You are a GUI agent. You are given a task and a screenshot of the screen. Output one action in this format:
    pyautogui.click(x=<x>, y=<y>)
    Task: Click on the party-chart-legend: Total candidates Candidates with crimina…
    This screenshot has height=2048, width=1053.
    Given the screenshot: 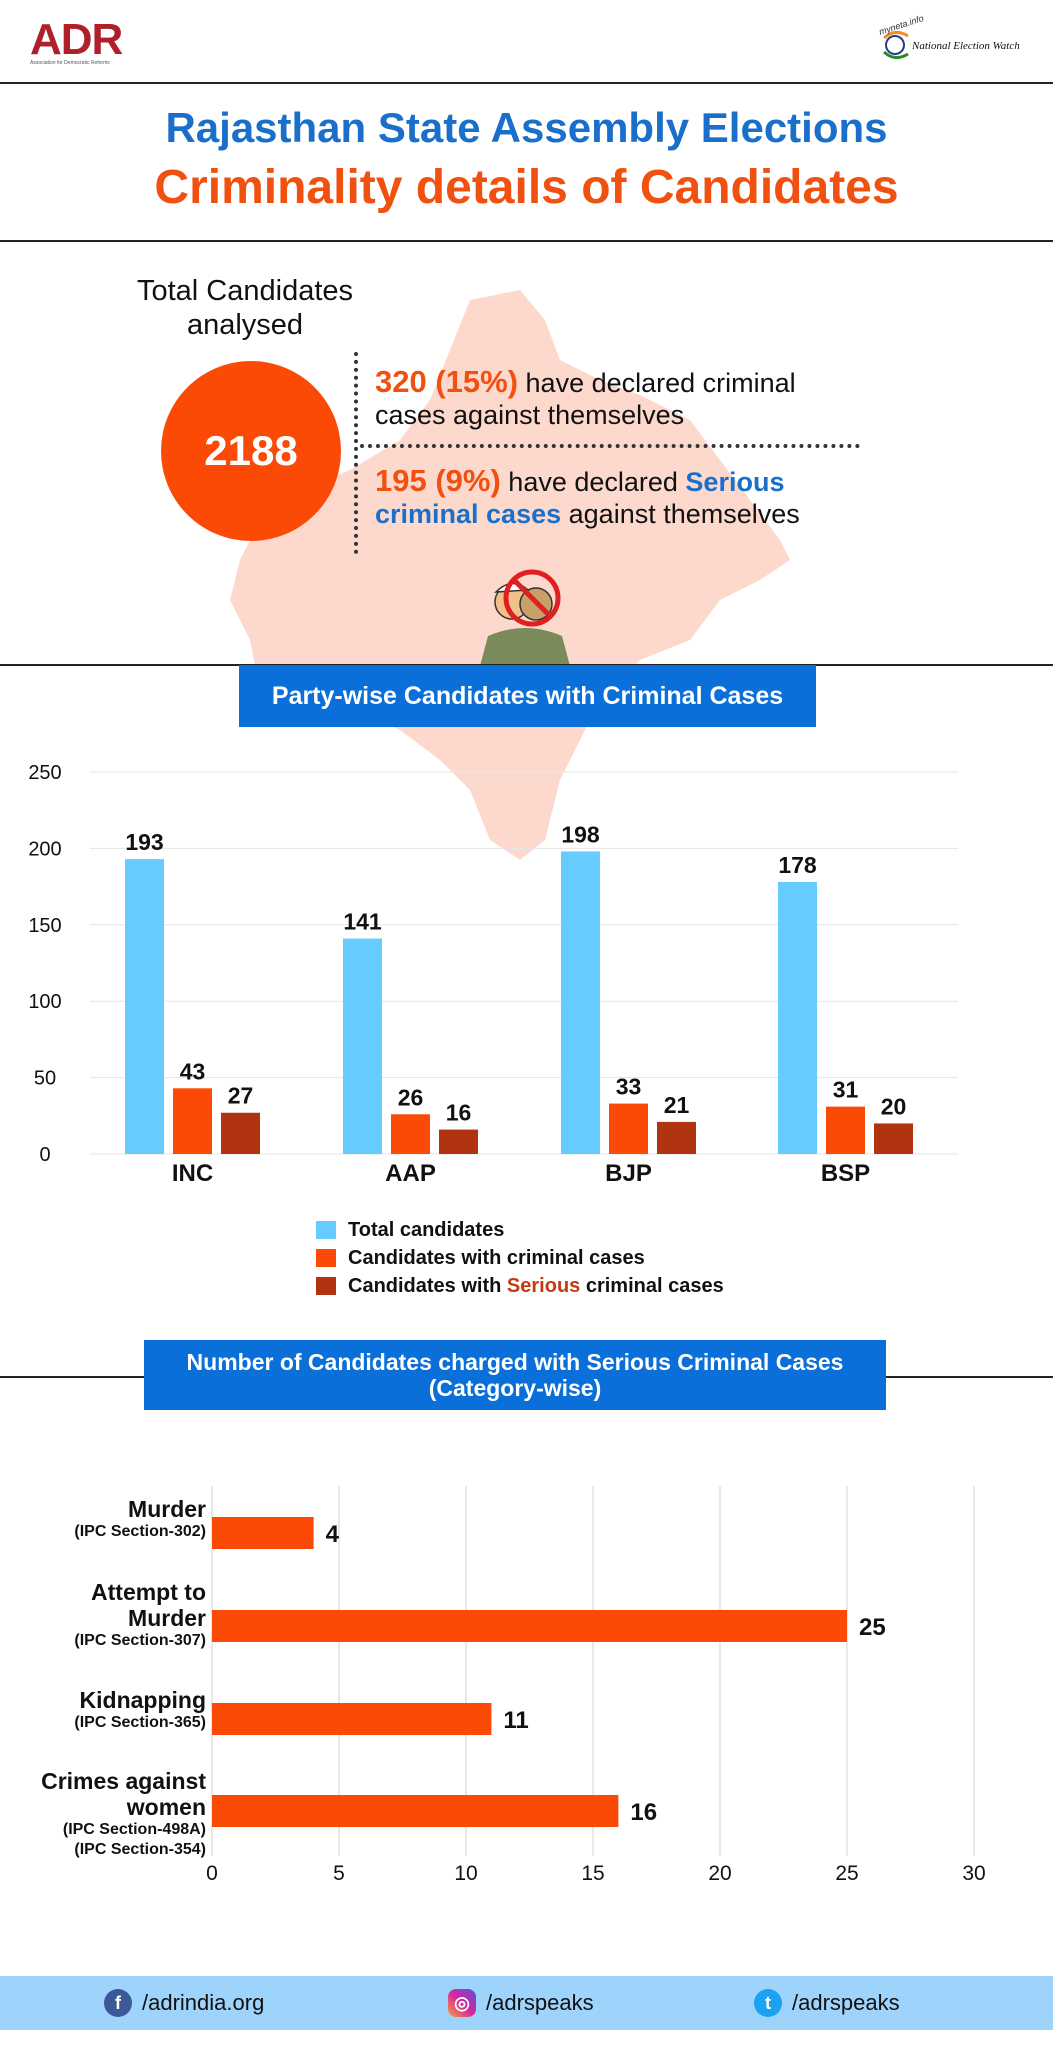 What is the action you would take?
    pyautogui.click(x=520, y=1258)
    